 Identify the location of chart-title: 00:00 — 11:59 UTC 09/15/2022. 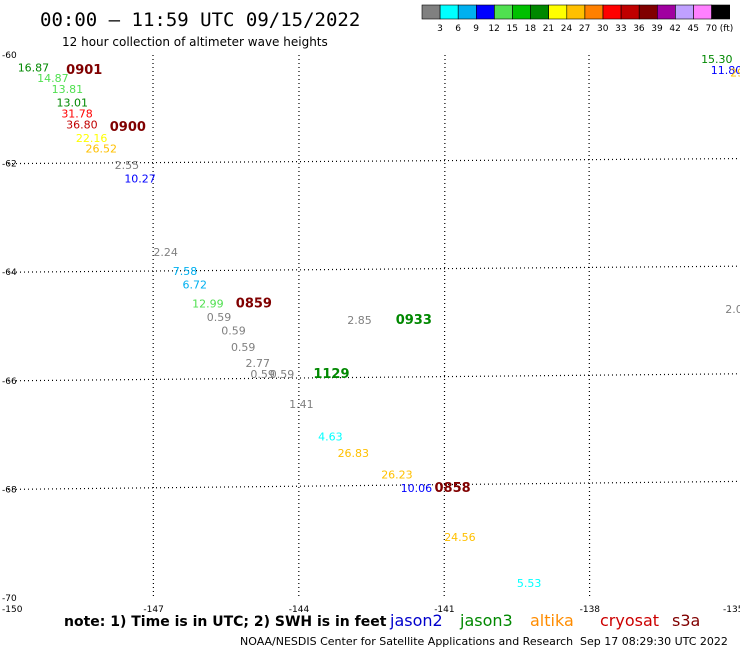
(200, 20).